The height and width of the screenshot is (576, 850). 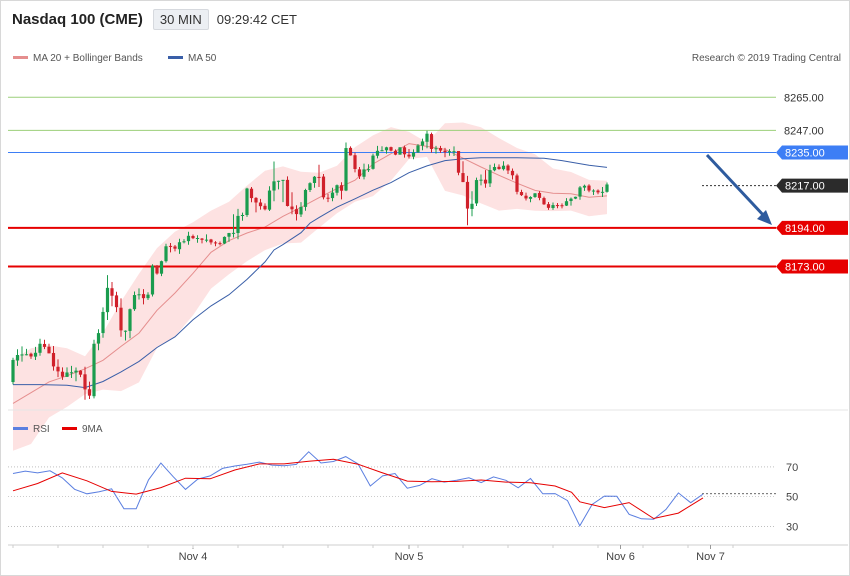 I want to click on rsi-series-9ma, so click(x=358, y=489).